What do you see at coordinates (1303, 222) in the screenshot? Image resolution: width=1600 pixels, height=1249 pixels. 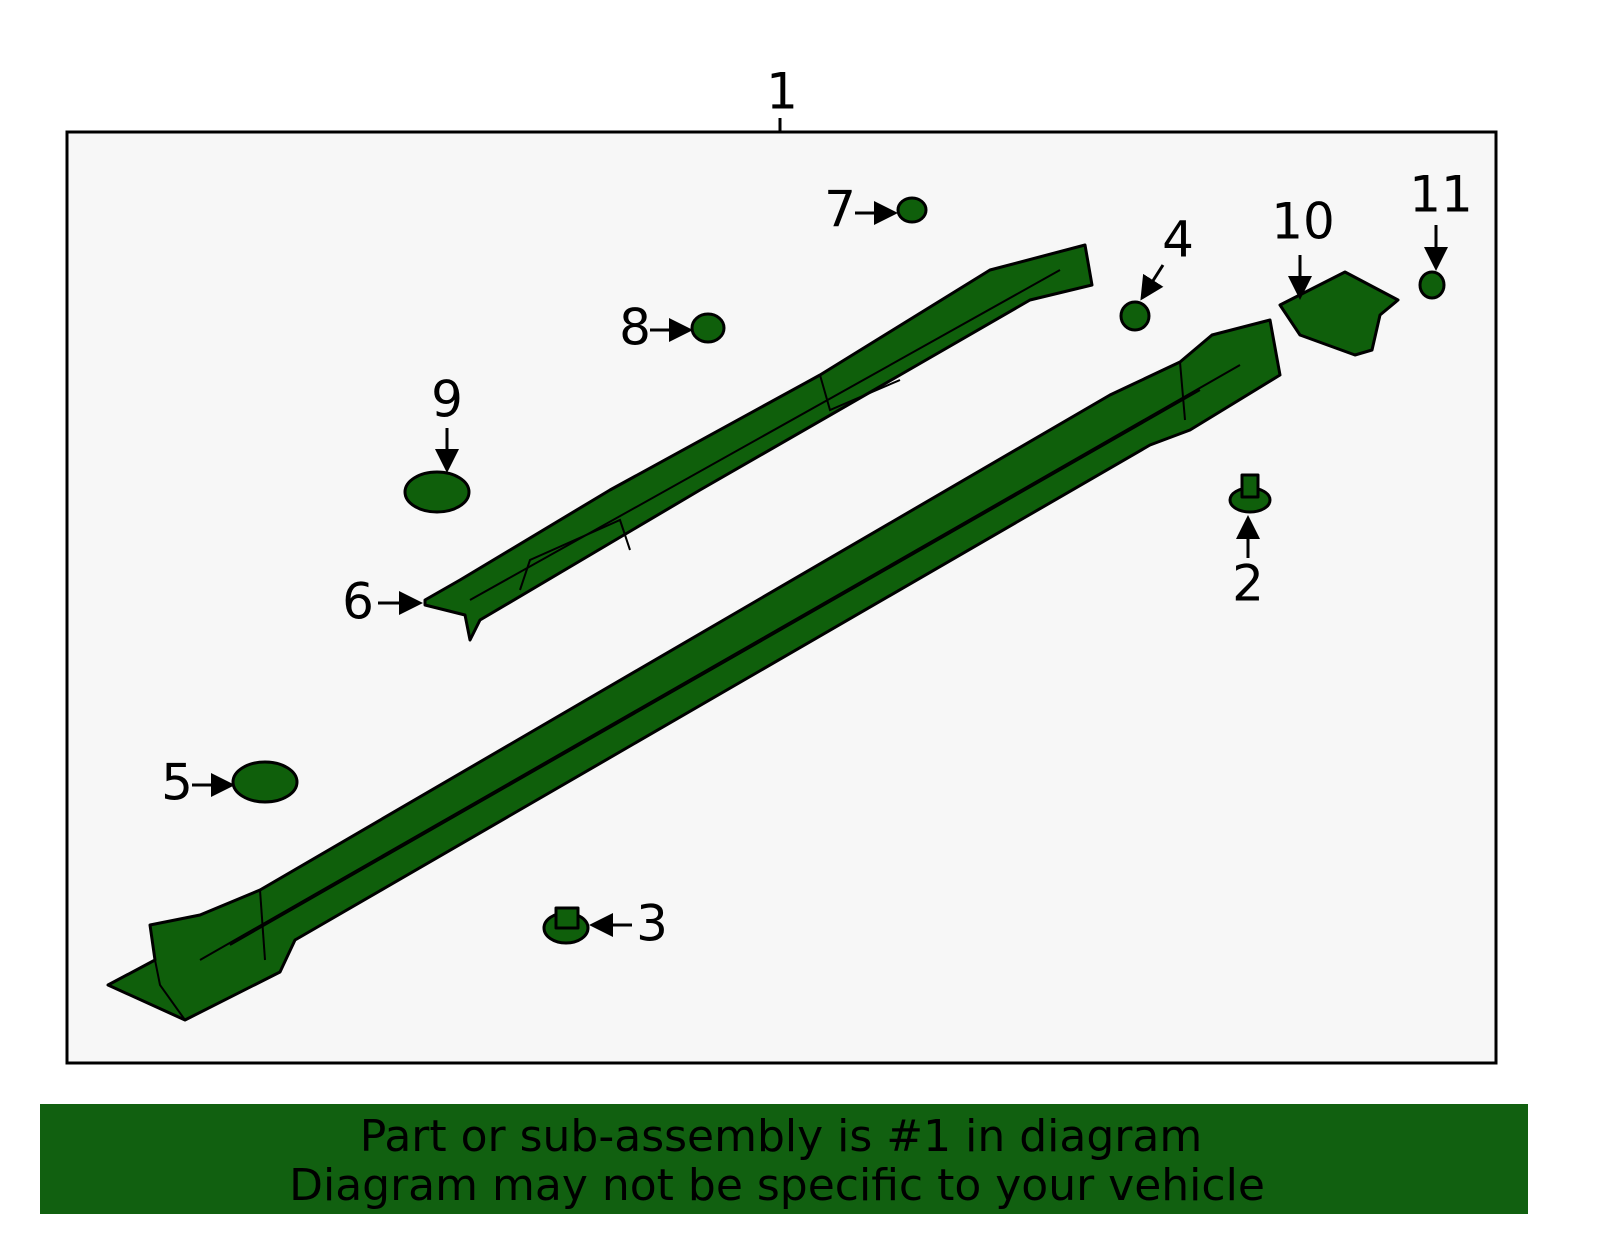 I see `callout: 10` at bounding box center [1303, 222].